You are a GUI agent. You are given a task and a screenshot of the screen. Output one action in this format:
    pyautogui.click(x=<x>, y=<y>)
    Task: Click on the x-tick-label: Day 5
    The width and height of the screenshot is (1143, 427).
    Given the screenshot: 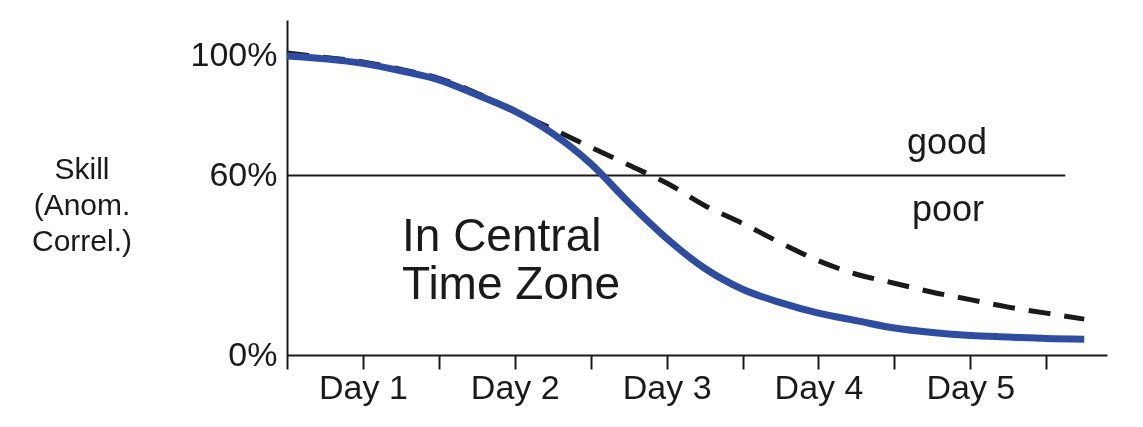 What is the action you would take?
    pyautogui.click(x=971, y=386)
    